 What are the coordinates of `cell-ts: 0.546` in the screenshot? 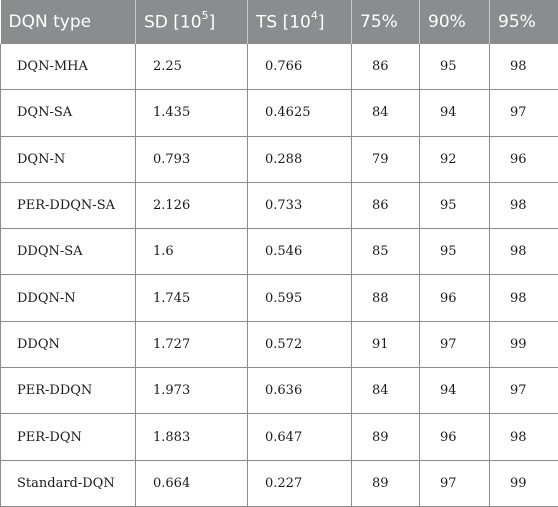 It's located at (299, 252).